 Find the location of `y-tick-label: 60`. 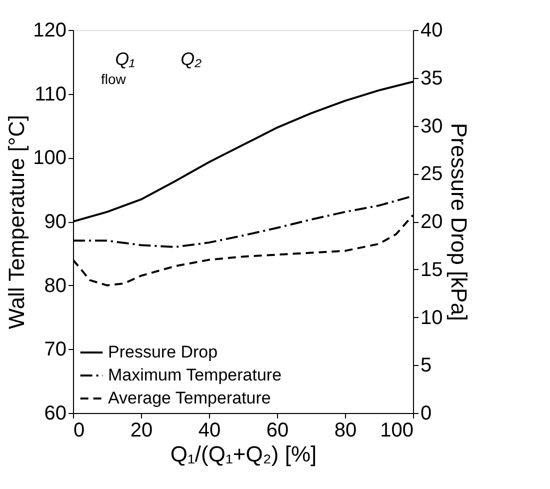

y-tick-label: 60 is located at coordinates (55, 413).